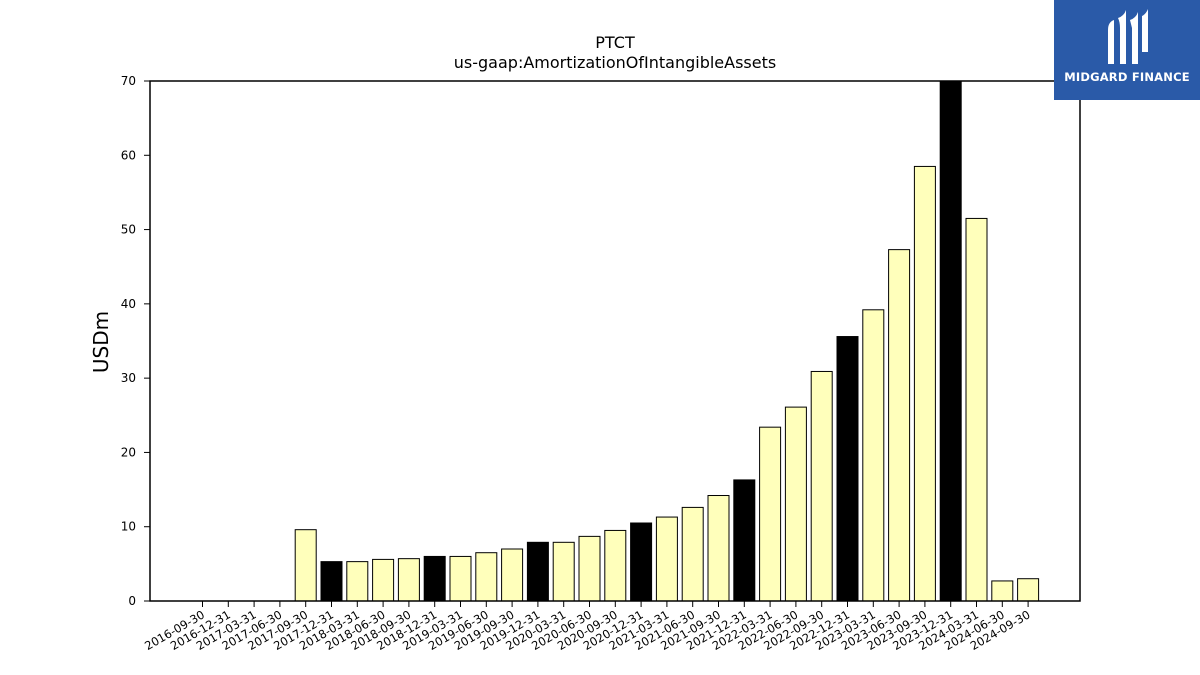  What do you see at coordinates (128, 230) in the screenshot?
I see `y-tick-label: 50` at bounding box center [128, 230].